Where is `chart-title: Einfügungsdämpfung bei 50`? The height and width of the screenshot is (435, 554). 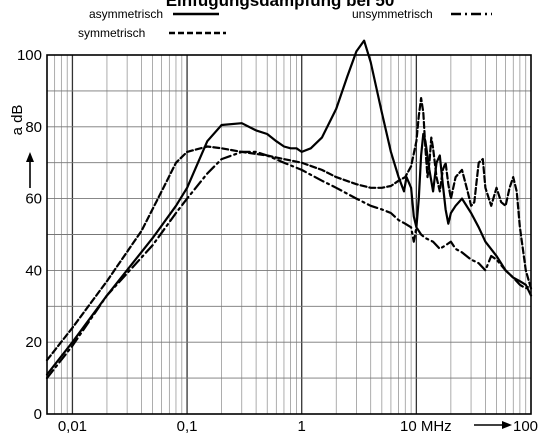
chart-title: Einfügungsdämpfung bei 50 is located at coordinates (280, 5).